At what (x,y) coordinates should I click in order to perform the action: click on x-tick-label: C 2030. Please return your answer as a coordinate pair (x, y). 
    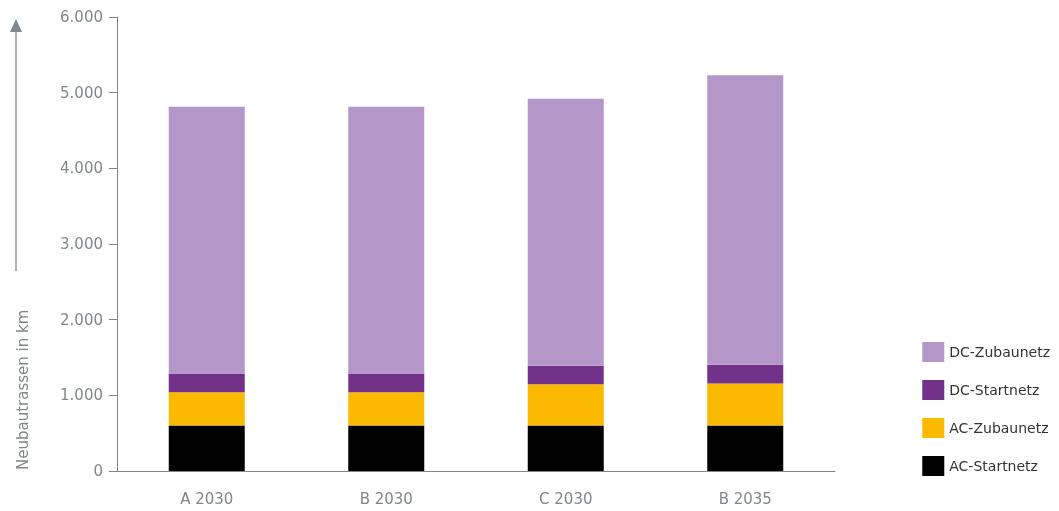
    Looking at the image, I should click on (566, 498).